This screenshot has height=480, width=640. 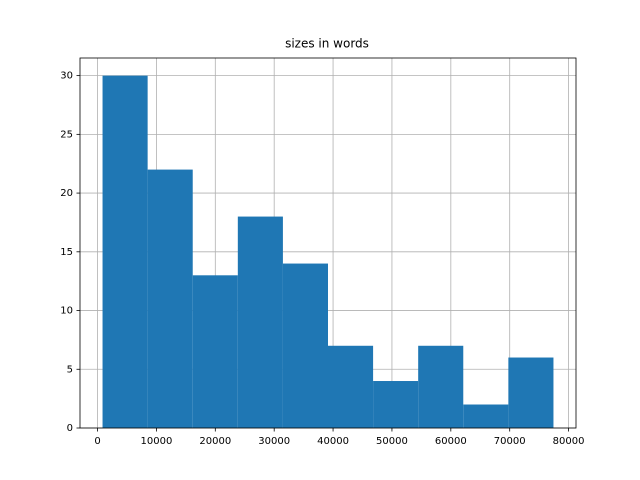 I want to click on chart-title: sizes in words, so click(x=327, y=44).